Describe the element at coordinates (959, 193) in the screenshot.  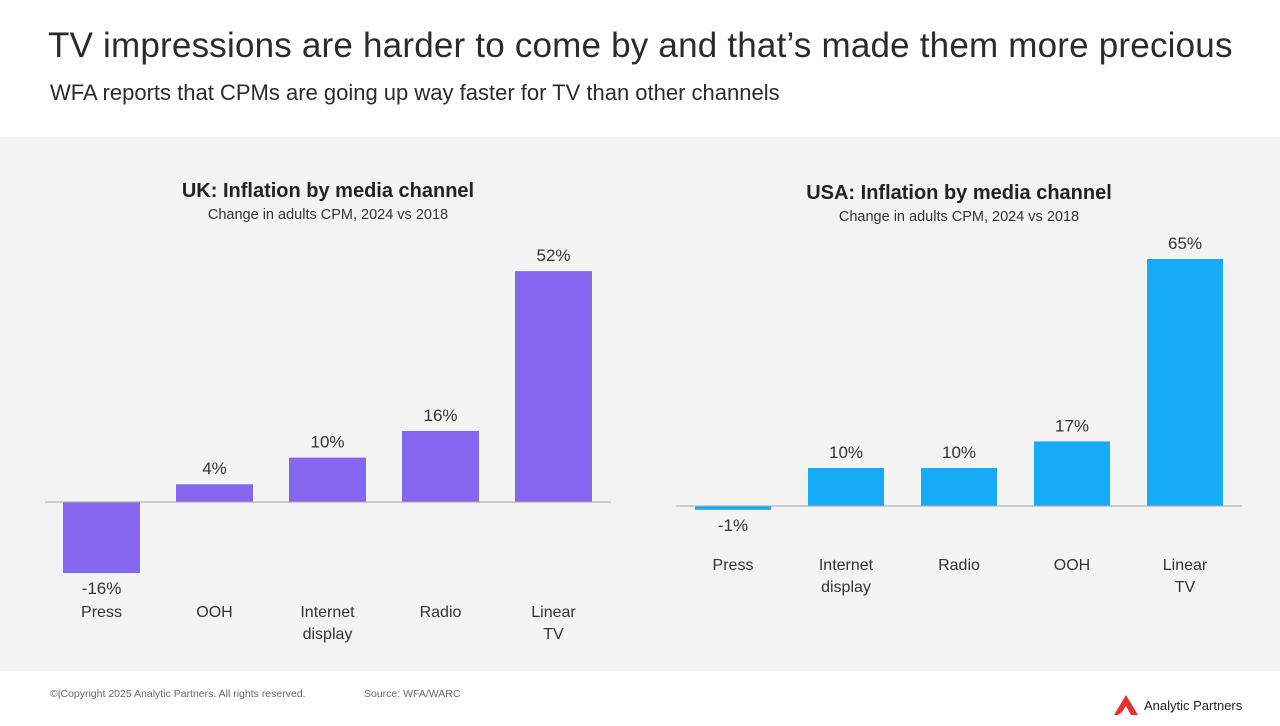
I see `usa-chart-title: USA: Inflation by media channel` at that location.